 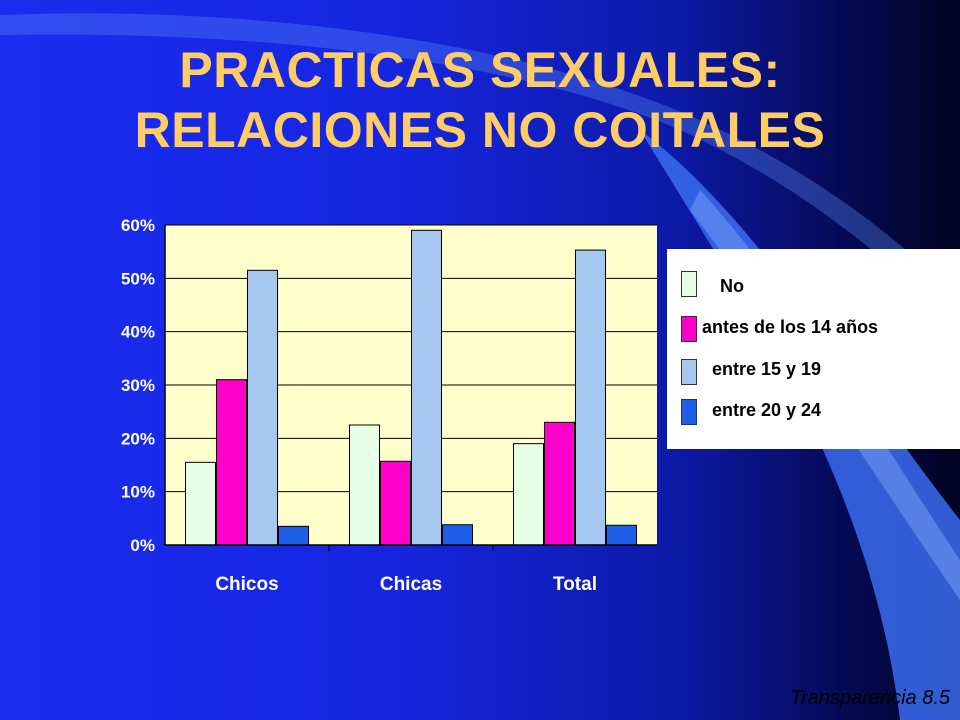 I want to click on slide-footer: Transparencia 8.5, so click(x=870, y=698).